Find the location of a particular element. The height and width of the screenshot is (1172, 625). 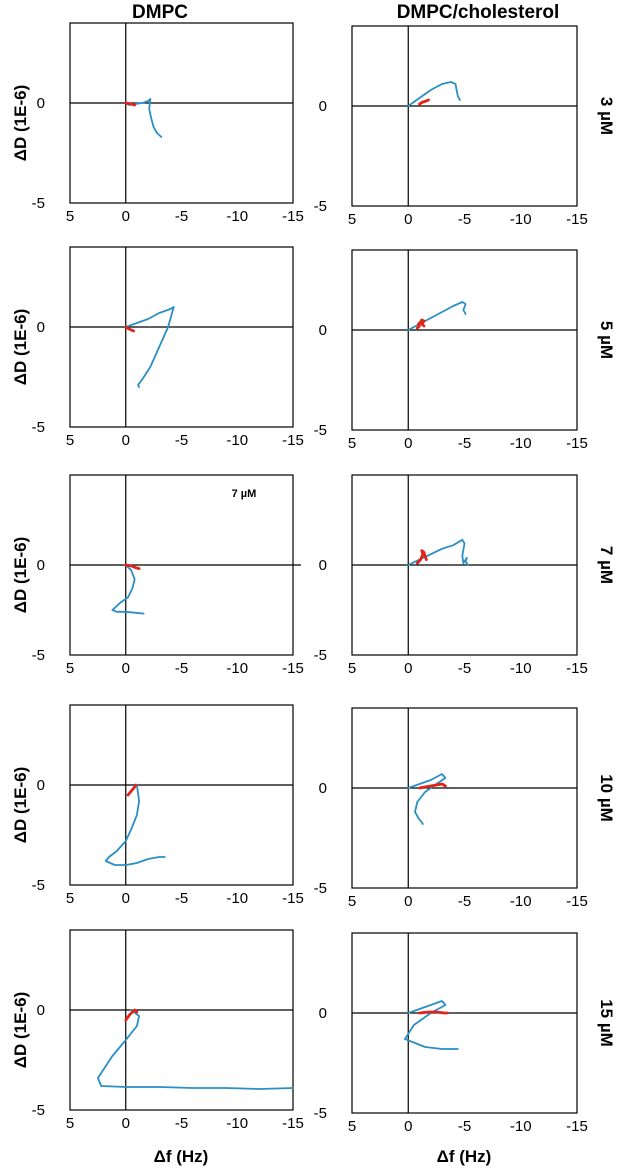

panel-dmpc-row-2: 5 0 -5 -10 -15 -5 0 ΔD (1E-6) is located at coordinates (157, 347).